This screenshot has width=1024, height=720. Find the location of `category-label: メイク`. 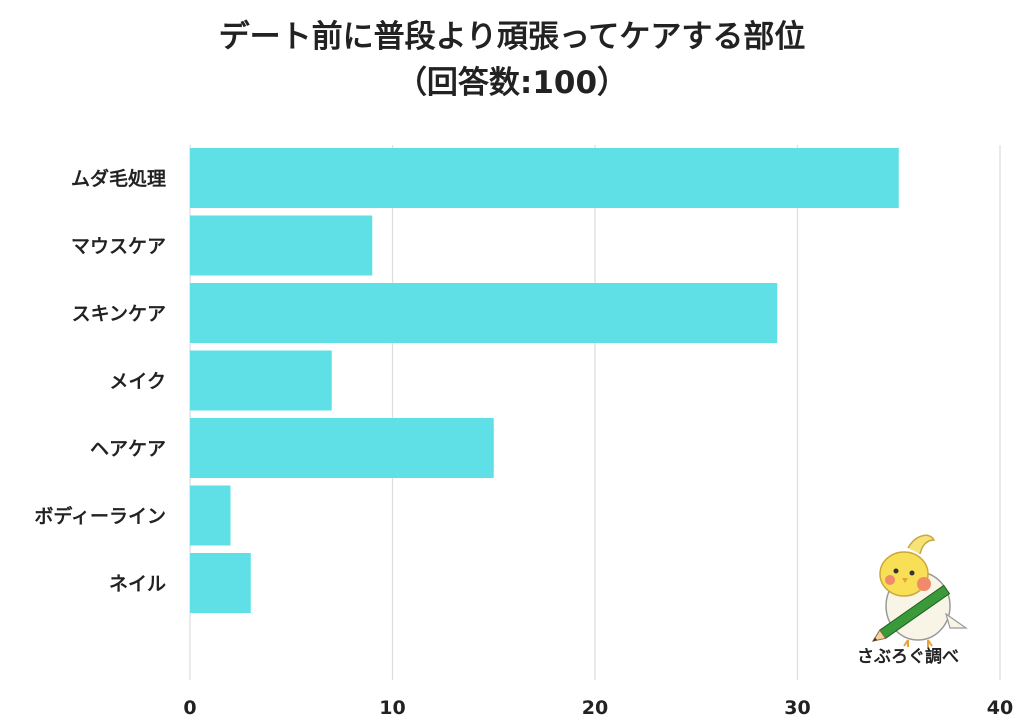

category-label: メイク is located at coordinates (137, 382).